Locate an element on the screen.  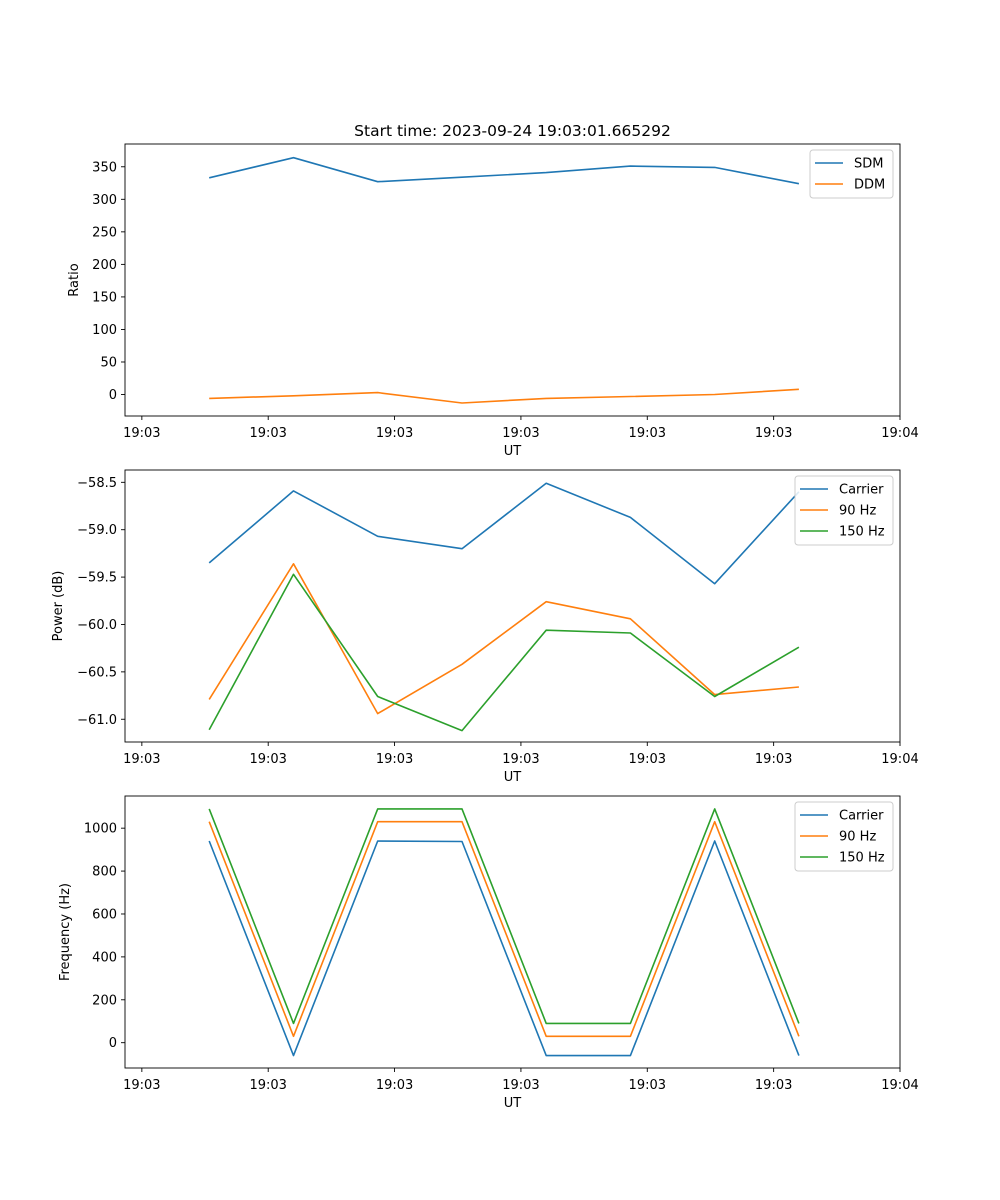
y-axis-label: Frequency (Hz) is located at coordinates (65, 932).